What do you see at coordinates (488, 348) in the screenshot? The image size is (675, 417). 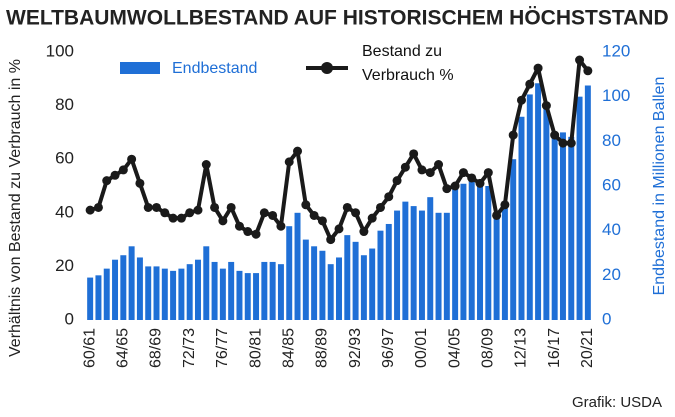 I see `x-tick-label: 08/09` at bounding box center [488, 348].